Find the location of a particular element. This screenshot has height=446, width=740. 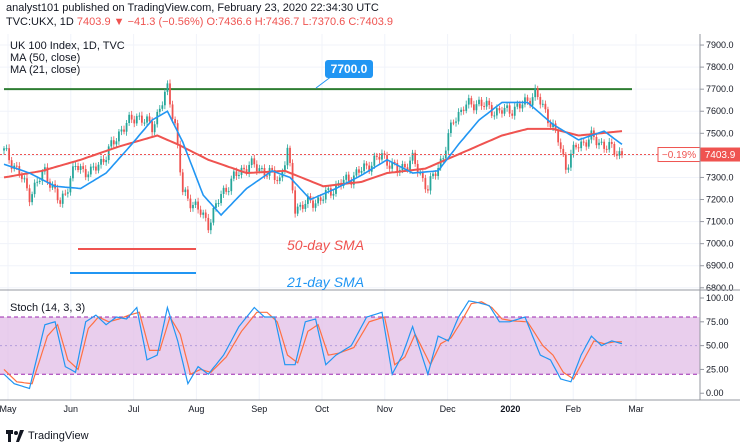

change-tag: −0.19% is located at coordinates (679, 155).